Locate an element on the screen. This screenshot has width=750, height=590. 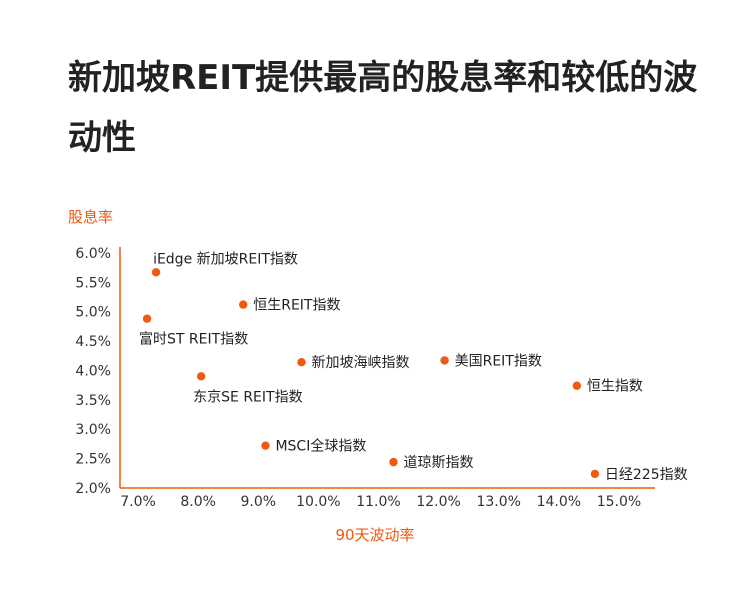
x-tick-label: 15.0% is located at coordinates (619, 502).